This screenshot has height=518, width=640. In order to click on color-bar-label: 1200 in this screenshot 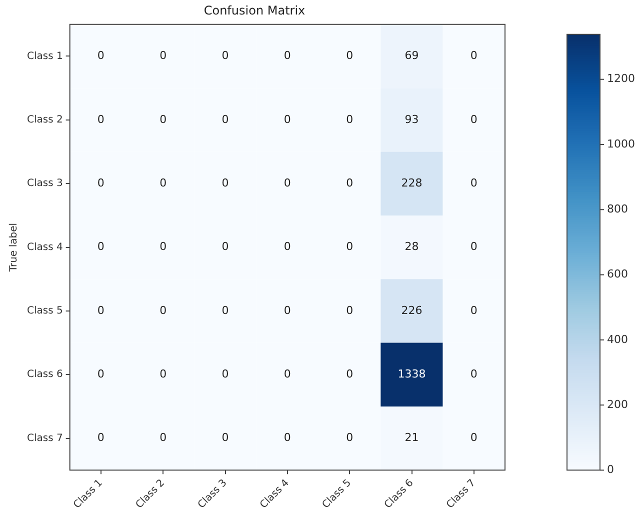, I will do `click(621, 79)`.